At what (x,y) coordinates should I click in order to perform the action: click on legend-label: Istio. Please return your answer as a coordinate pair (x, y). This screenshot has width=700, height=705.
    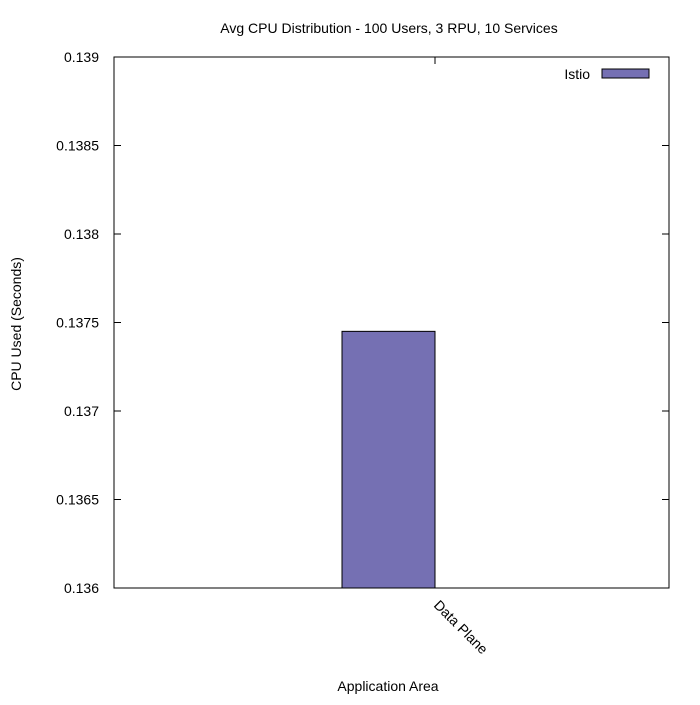
    Looking at the image, I should click on (577, 74).